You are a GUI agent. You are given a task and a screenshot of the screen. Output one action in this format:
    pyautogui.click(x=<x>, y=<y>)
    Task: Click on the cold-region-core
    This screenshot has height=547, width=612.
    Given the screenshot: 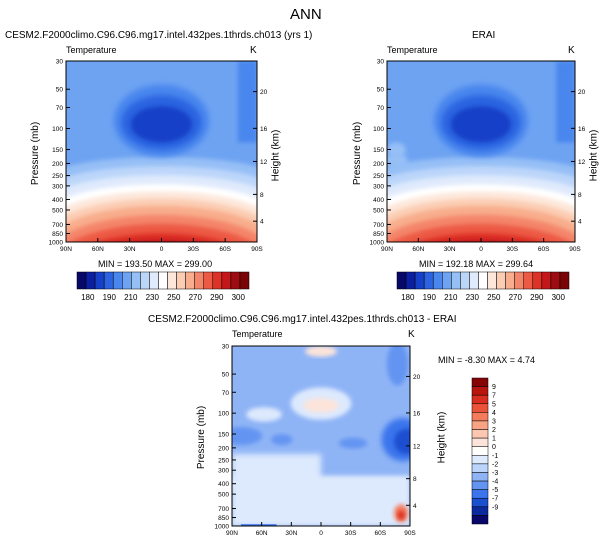 What is the action you would take?
    pyautogui.click(x=481, y=124)
    